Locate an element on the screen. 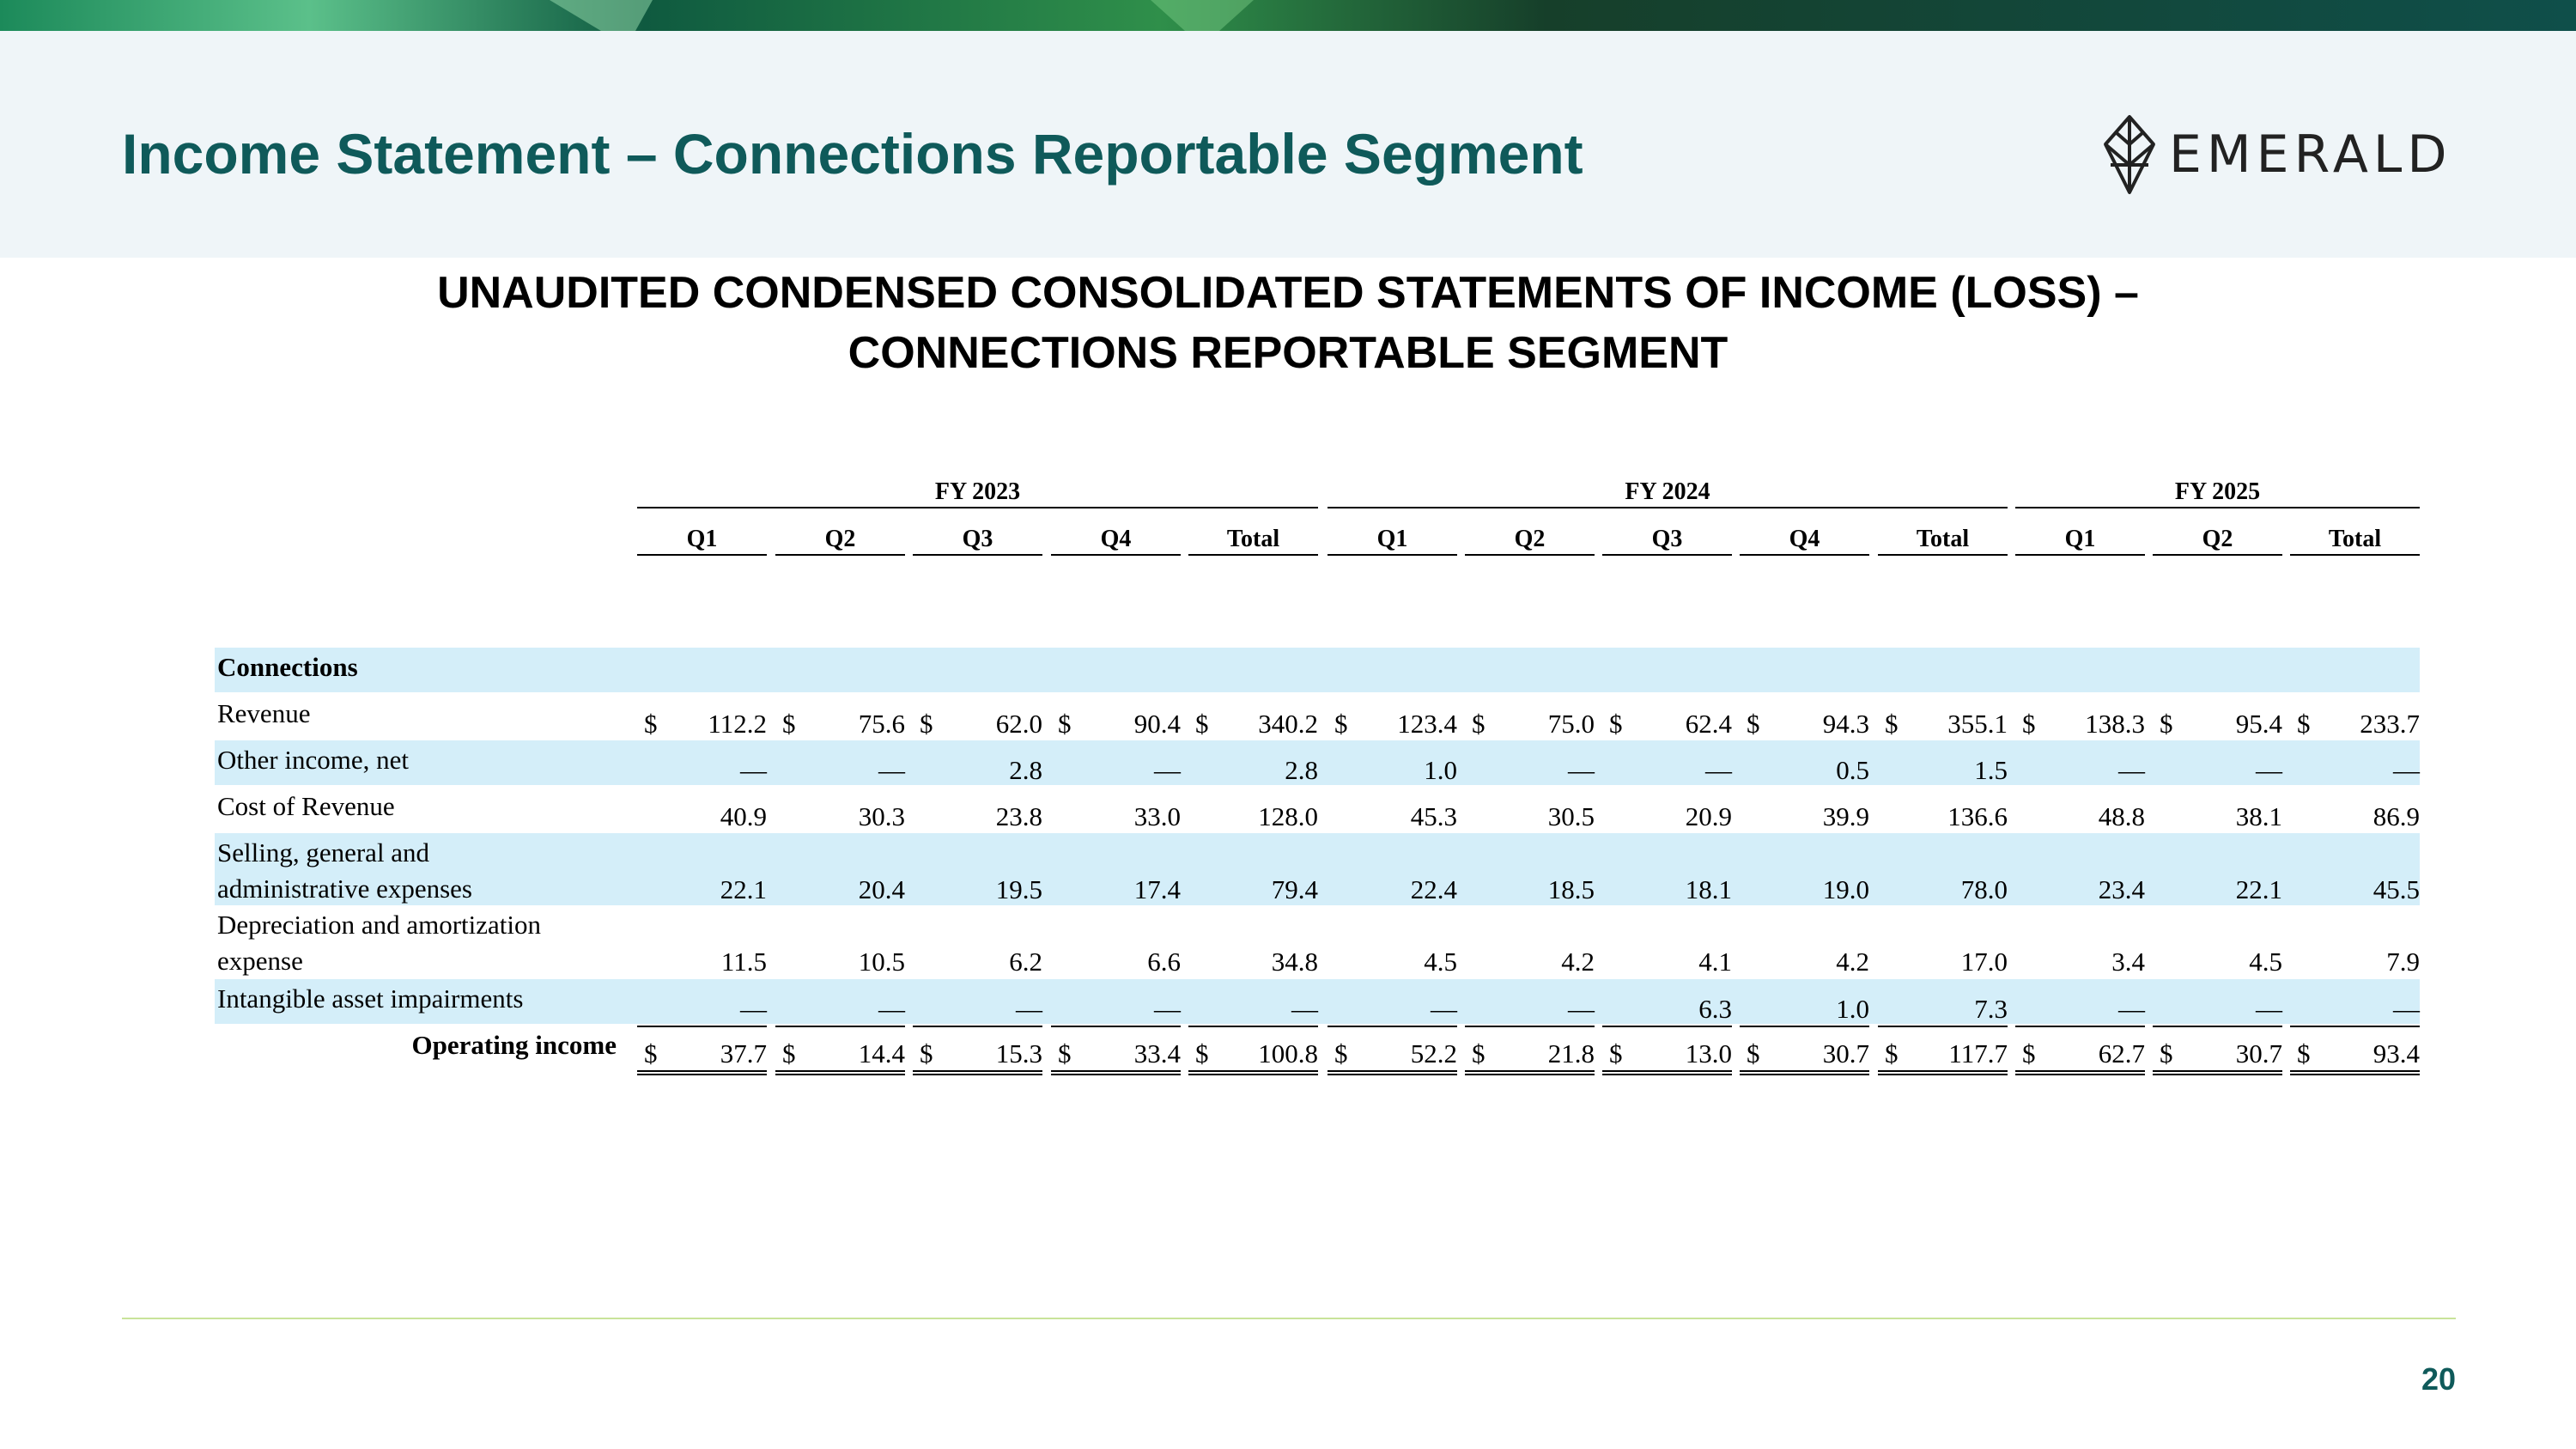 The image size is (2576, 1449). total-cell: 93.4 is located at coordinates (2396, 1053).